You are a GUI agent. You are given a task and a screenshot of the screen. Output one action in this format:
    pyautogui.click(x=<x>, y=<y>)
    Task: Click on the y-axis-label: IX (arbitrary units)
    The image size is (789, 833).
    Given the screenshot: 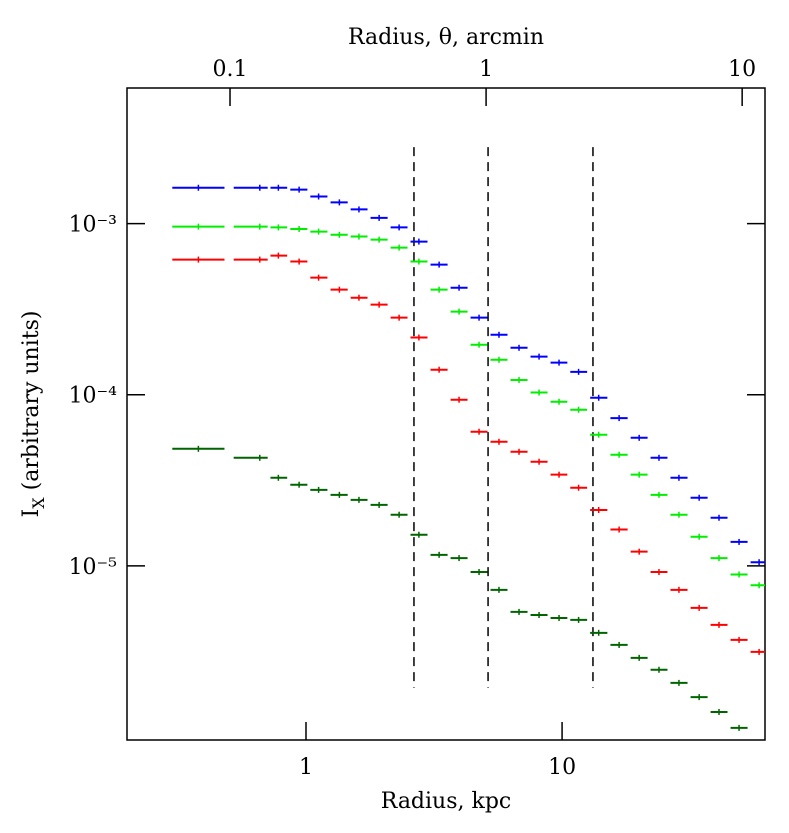 What is the action you would take?
    pyautogui.click(x=33, y=414)
    